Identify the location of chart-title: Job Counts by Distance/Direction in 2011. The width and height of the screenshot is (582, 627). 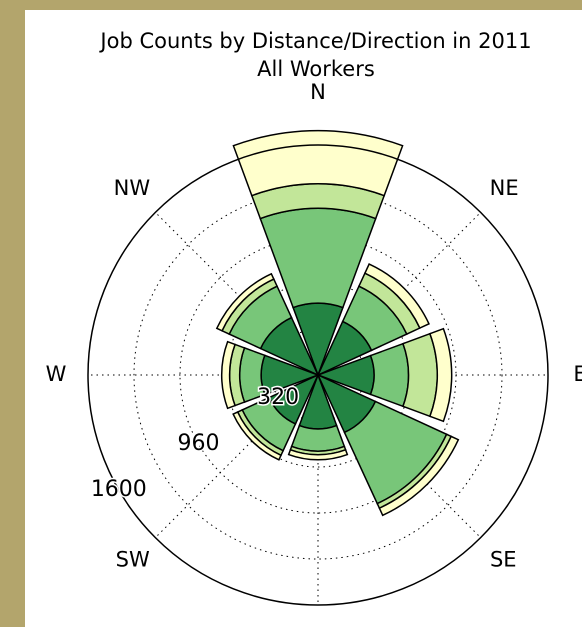
(314, 41).